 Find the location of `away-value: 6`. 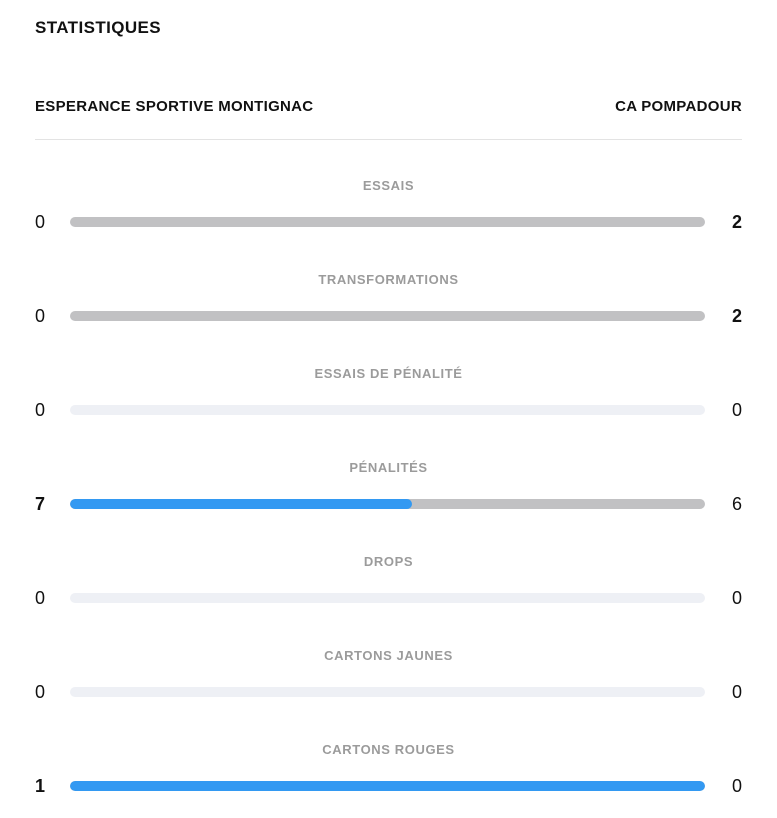

away-value: 6 is located at coordinates (736, 504).